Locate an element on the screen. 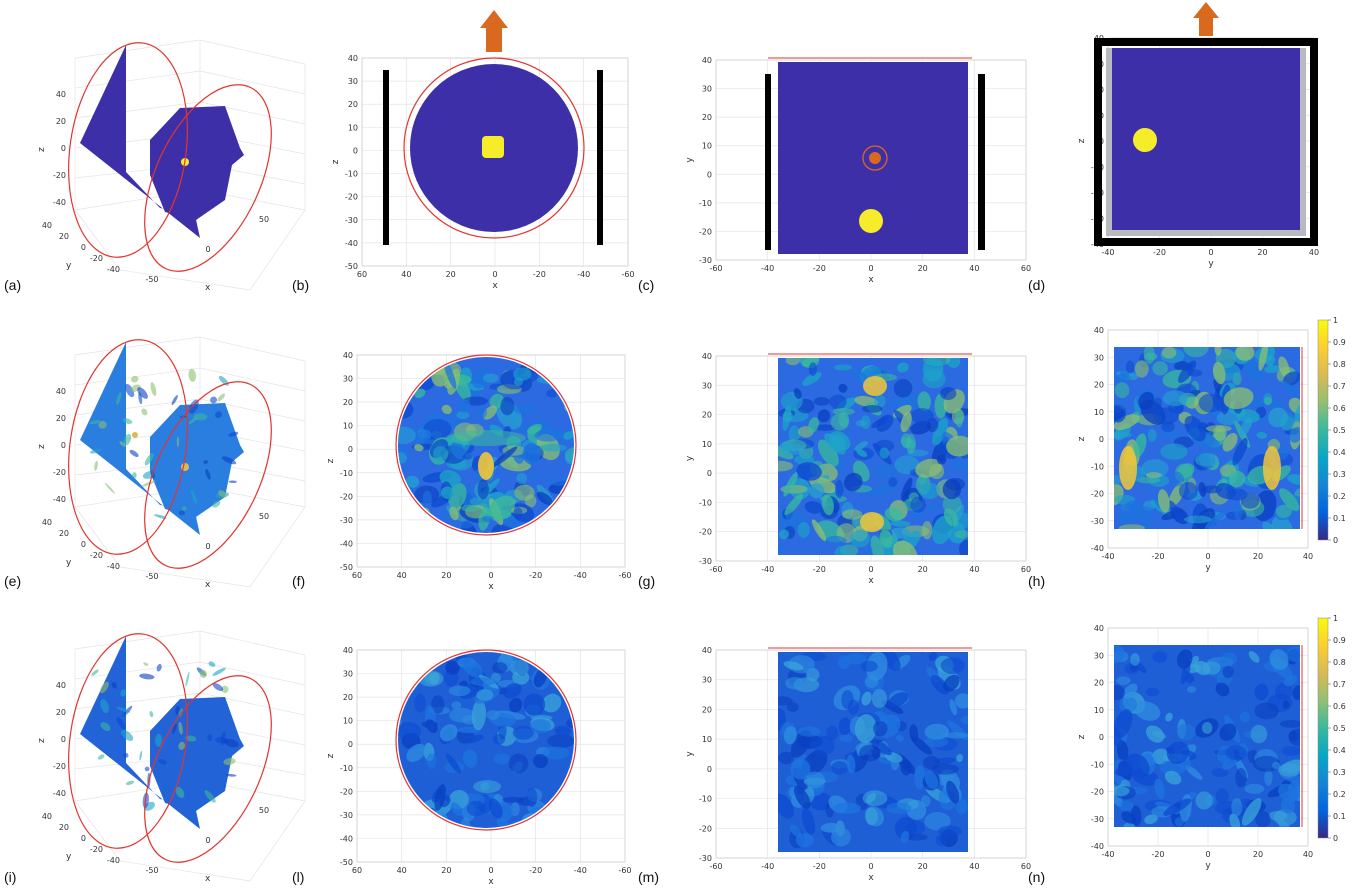 The width and height of the screenshot is (1364, 892). y-axis-label: y is located at coordinates (690, 458).